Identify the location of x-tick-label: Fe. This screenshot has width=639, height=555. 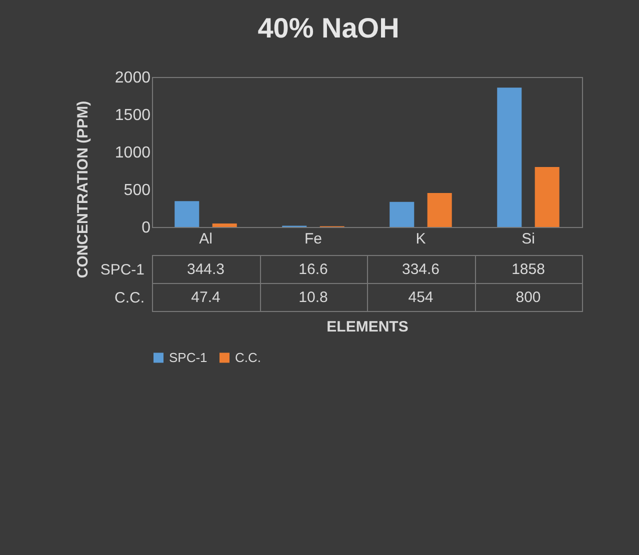
(313, 239).